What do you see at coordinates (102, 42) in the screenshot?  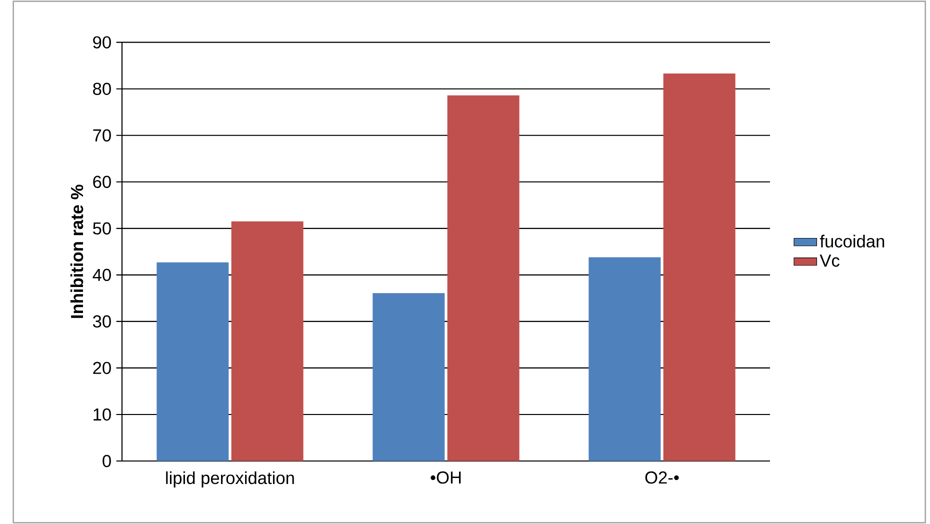 I see `y-tick-label: 90` at bounding box center [102, 42].